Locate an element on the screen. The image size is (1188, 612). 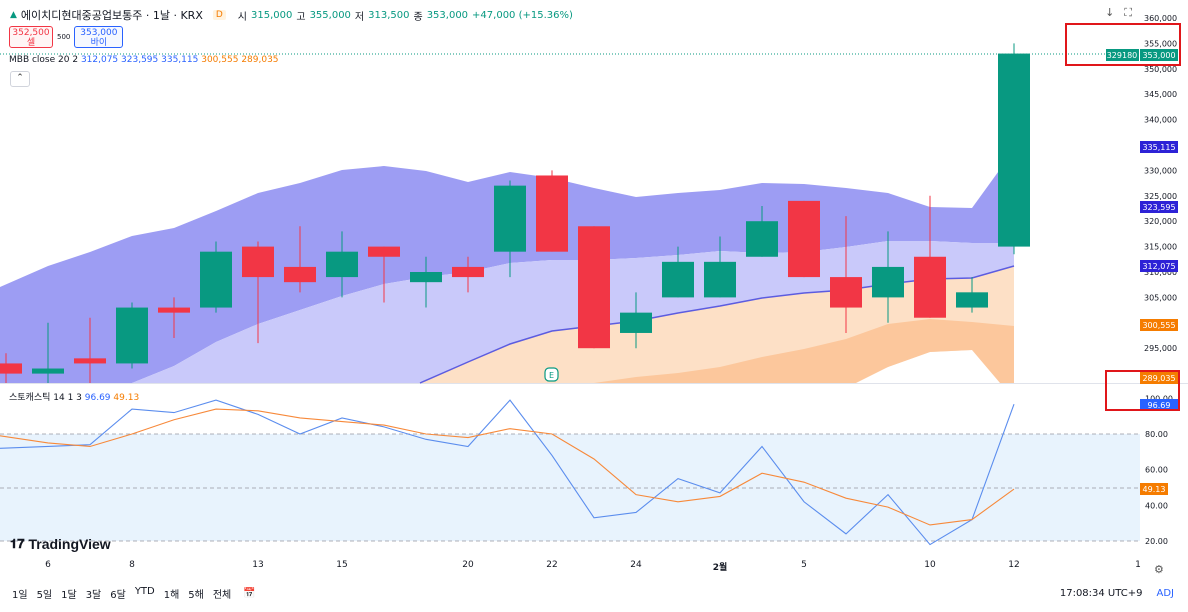
upper-tag-bg is located at coordinates (1159, 207).